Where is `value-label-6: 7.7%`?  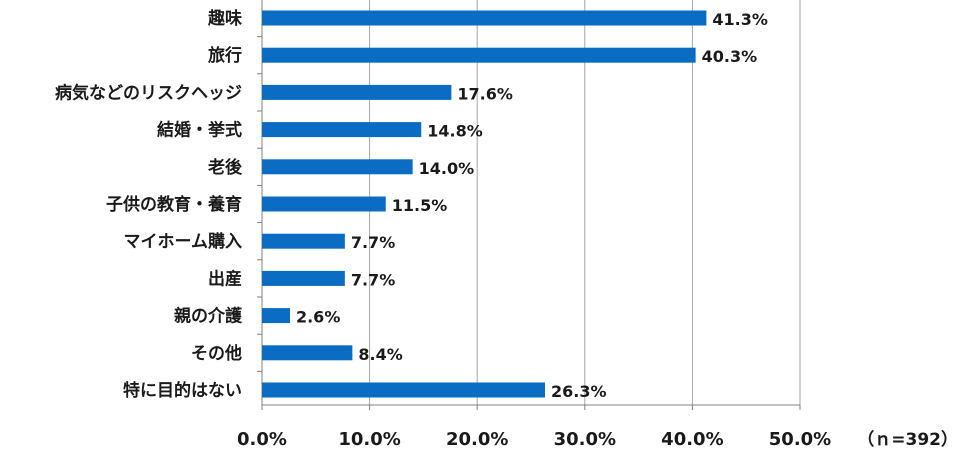
value-label-6: 7.7% is located at coordinates (373, 242).